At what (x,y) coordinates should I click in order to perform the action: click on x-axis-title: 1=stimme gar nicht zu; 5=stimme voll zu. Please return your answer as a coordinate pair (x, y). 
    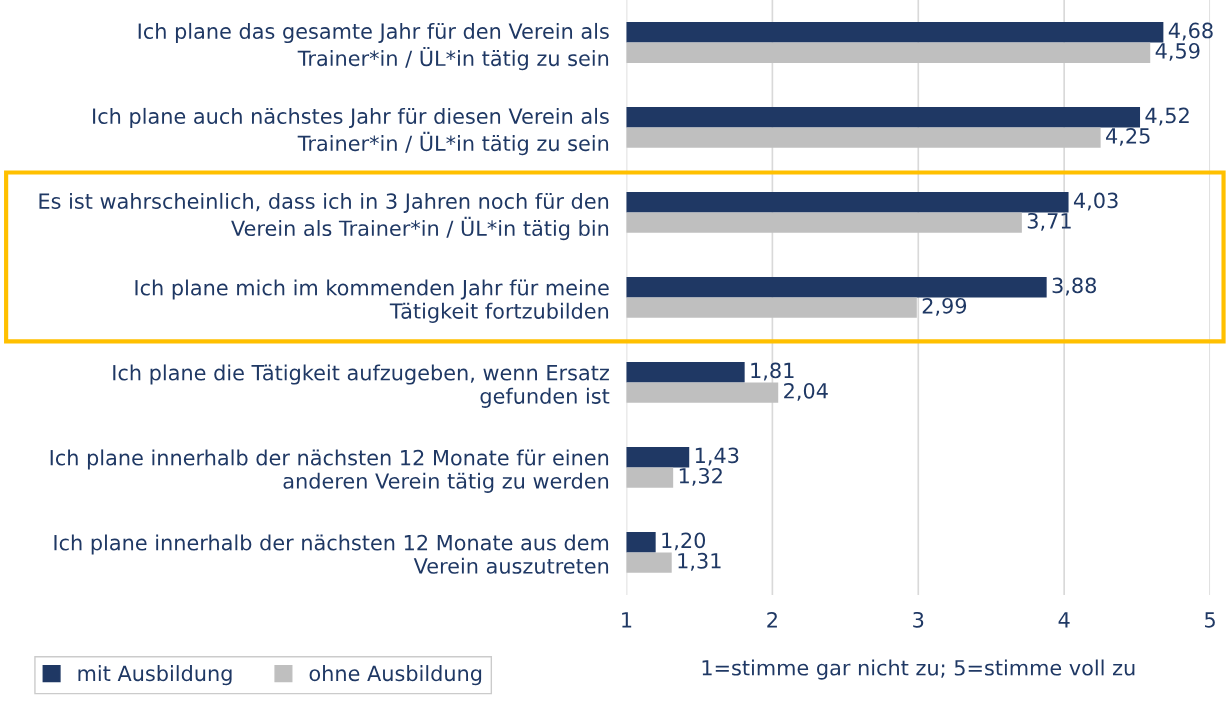
    Looking at the image, I should click on (918, 669).